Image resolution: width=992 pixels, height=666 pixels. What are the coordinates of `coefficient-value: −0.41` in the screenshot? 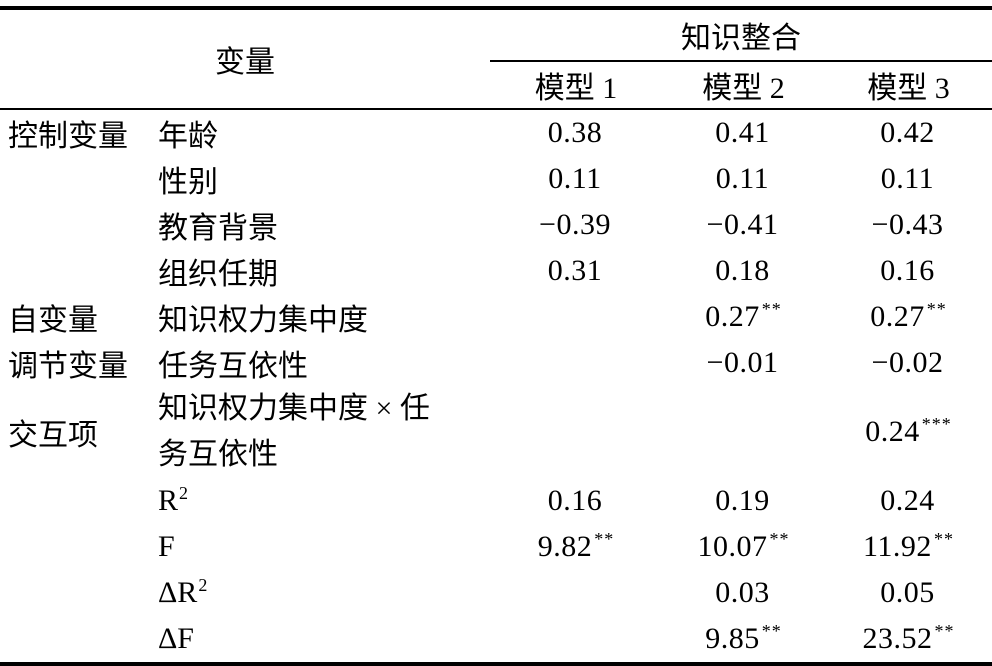 It's located at (742, 224).